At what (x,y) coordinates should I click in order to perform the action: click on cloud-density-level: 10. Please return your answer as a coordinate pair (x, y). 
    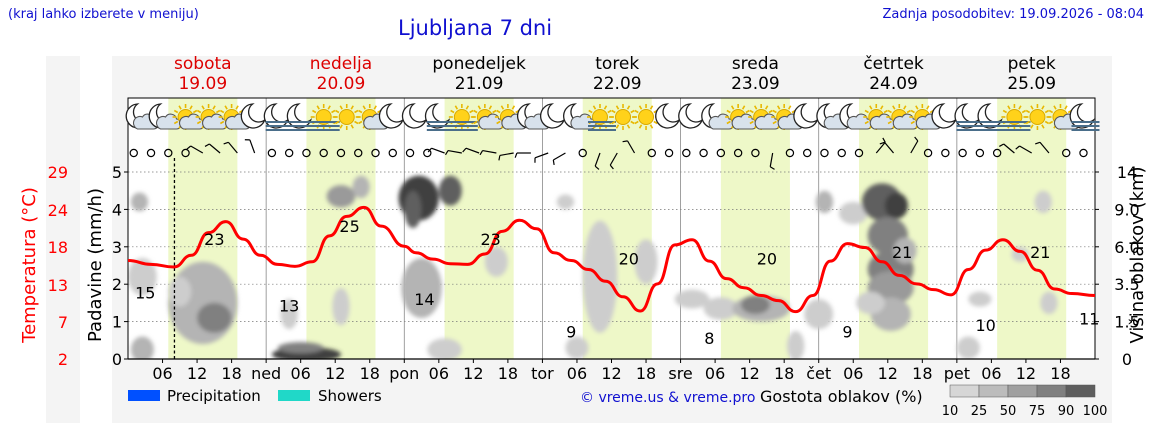
    Looking at the image, I should click on (950, 411).